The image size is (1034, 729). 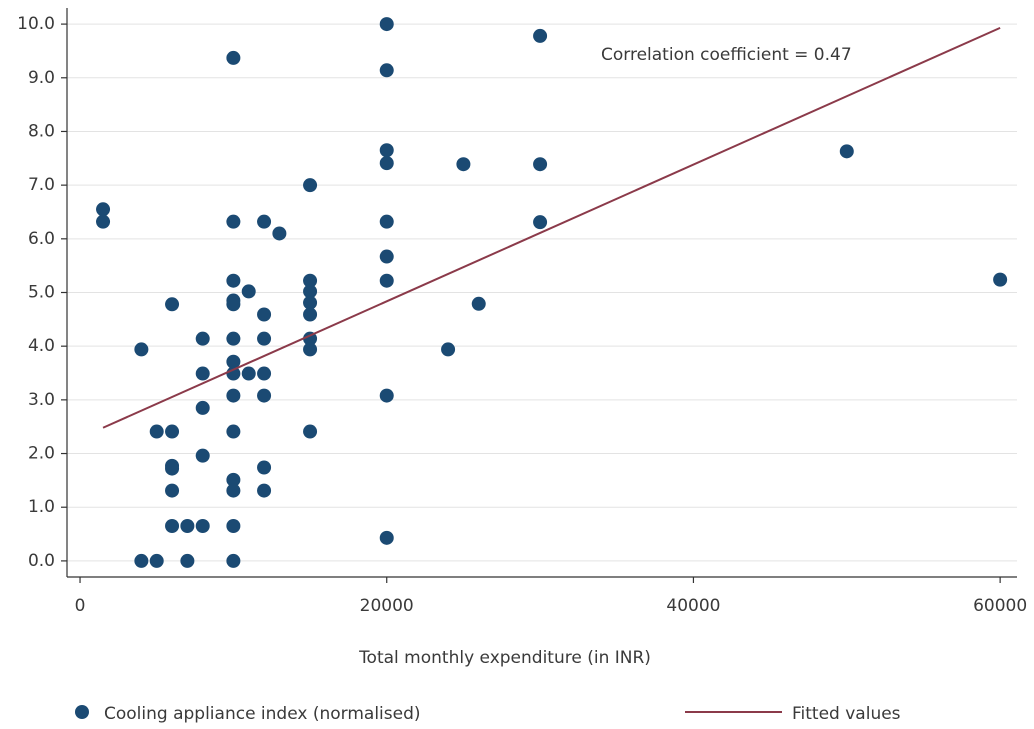 What do you see at coordinates (41, 185) in the screenshot?
I see `y-tick-label: 7.0` at bounding box center [41, 185].